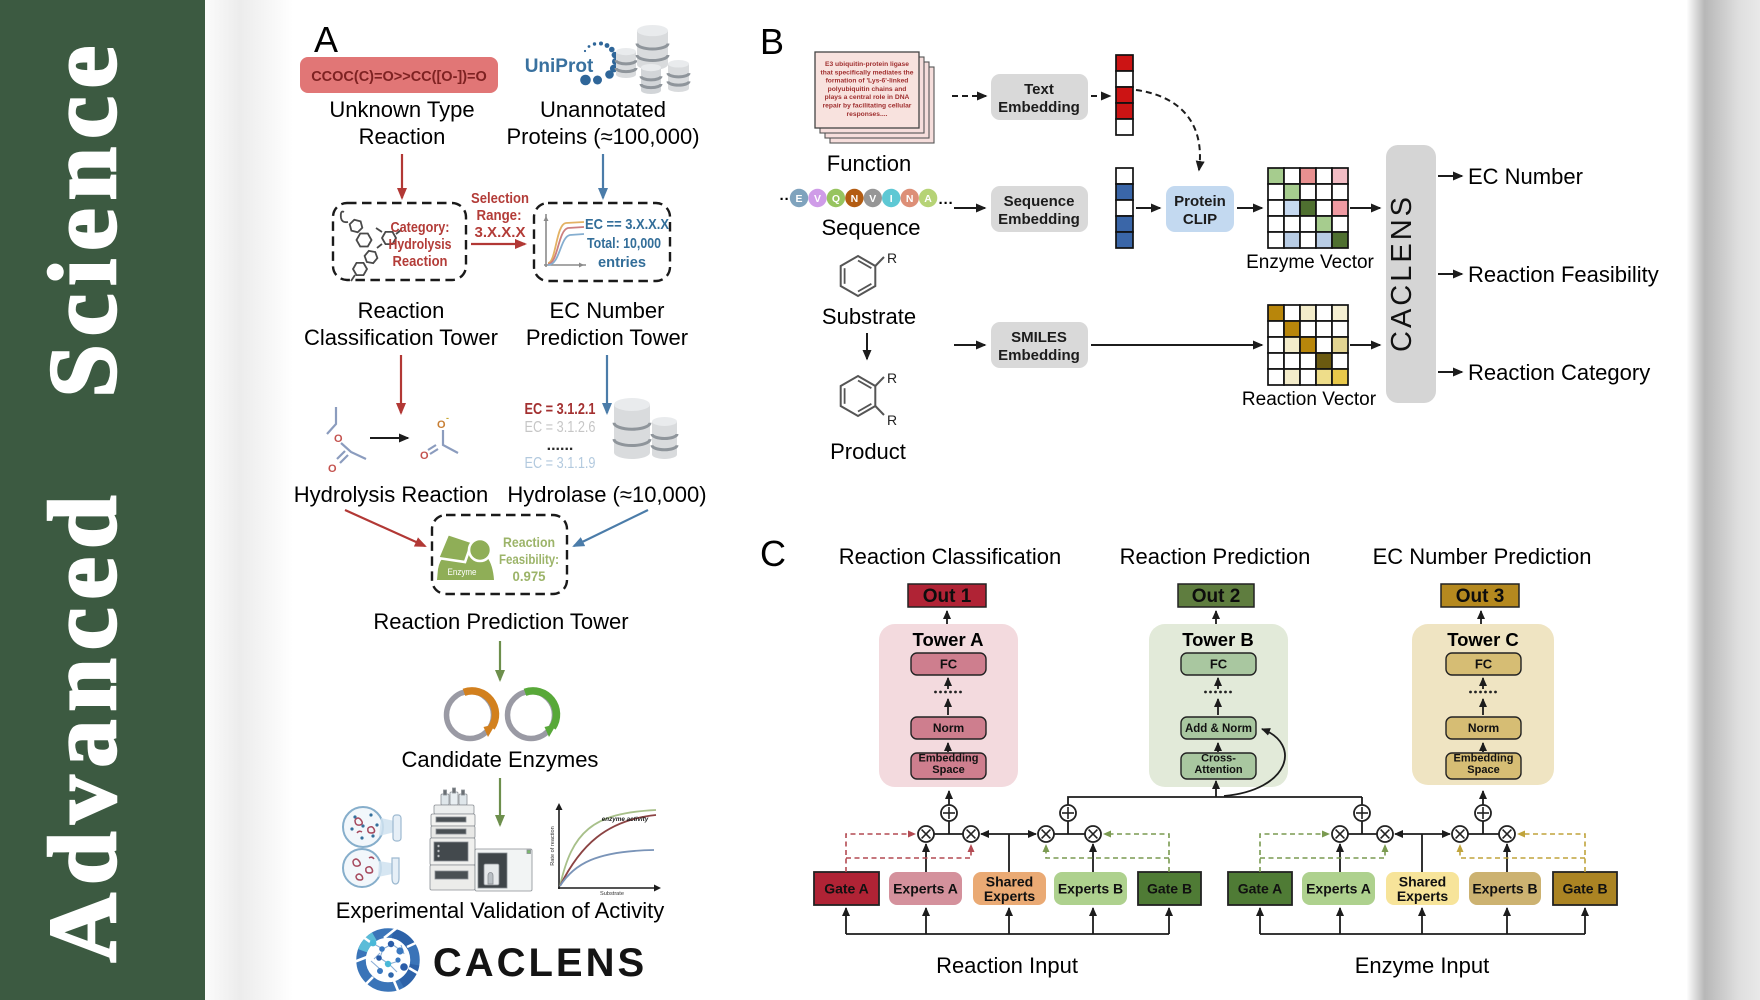 This screenshot has height=1000, width=1760. Describe the element at coordinates (560, 409) in the screenshot. I see `svg-text: EC = 3.1.2.1` at that location.